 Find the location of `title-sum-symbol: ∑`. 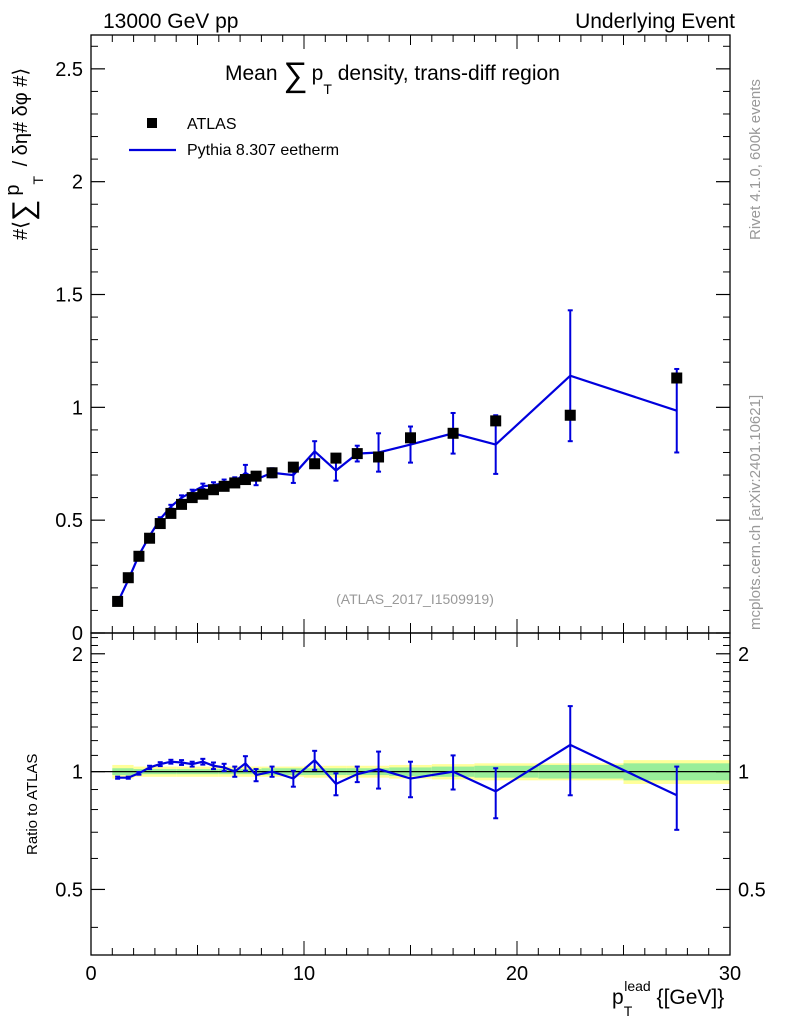

title-sum-symbol: ∑ is located at coordinates (295, 75).